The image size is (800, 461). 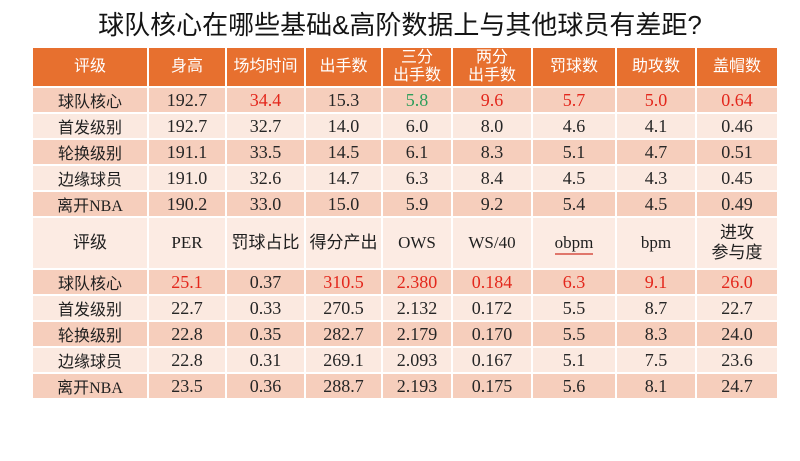 I want to click on table-cell: 270.5, so click(x=343, y=308).